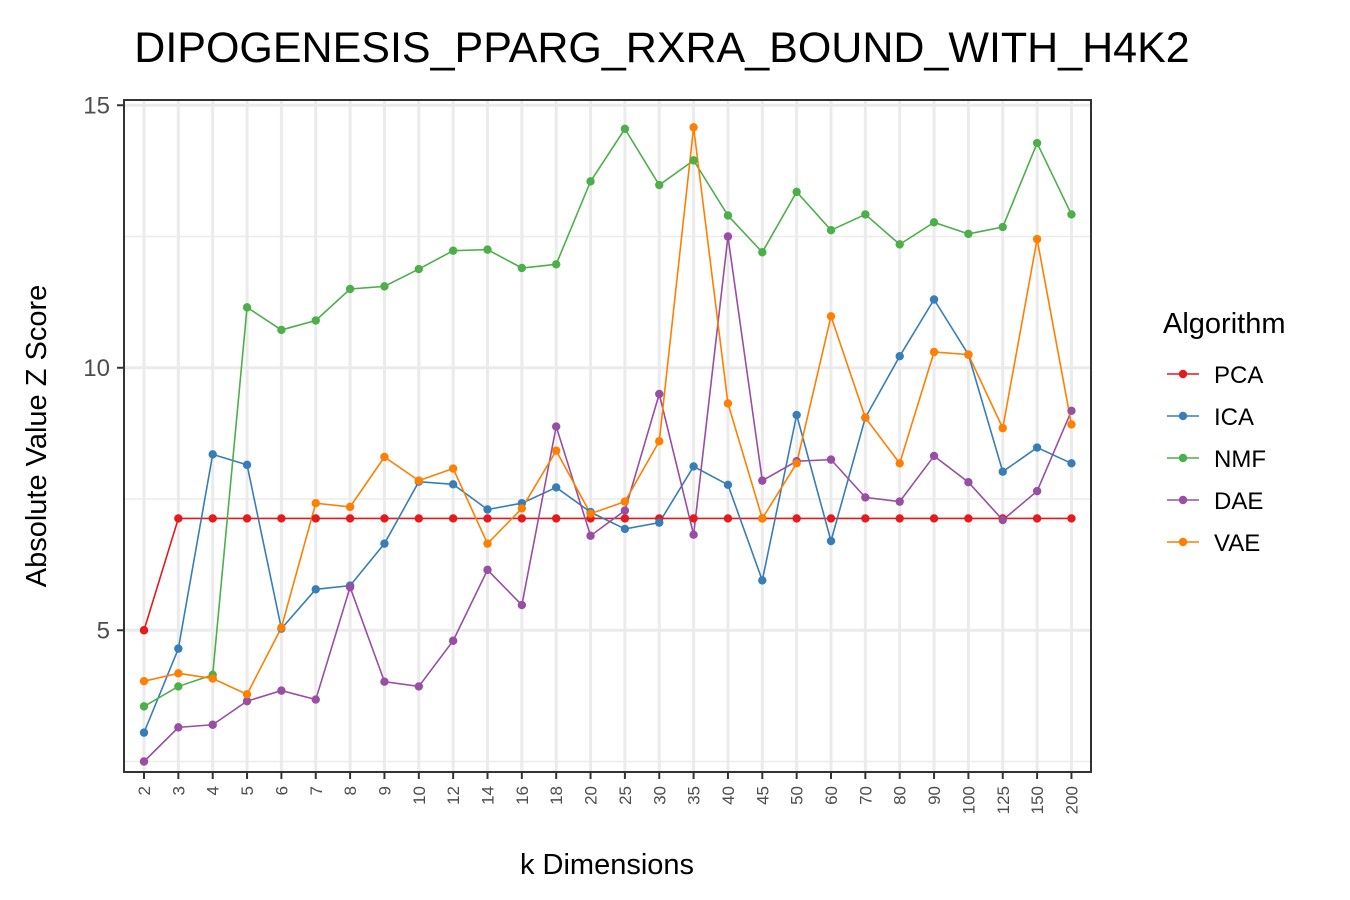  What do you see at coordinates (900, 795) in the screenshot?
I see `x-tick-label: 80` at bounding box center [900, 795].